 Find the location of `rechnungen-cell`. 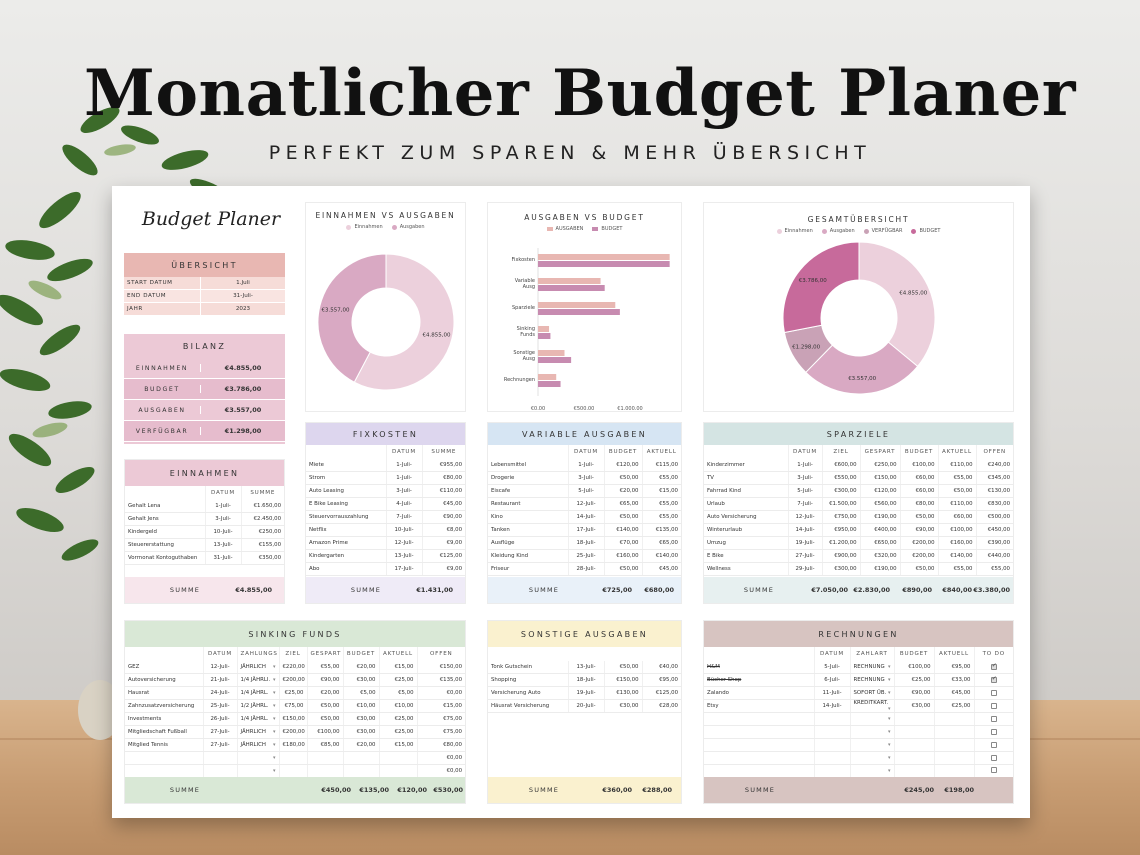

rechnungen-cell is located at coordinates (832, 771).